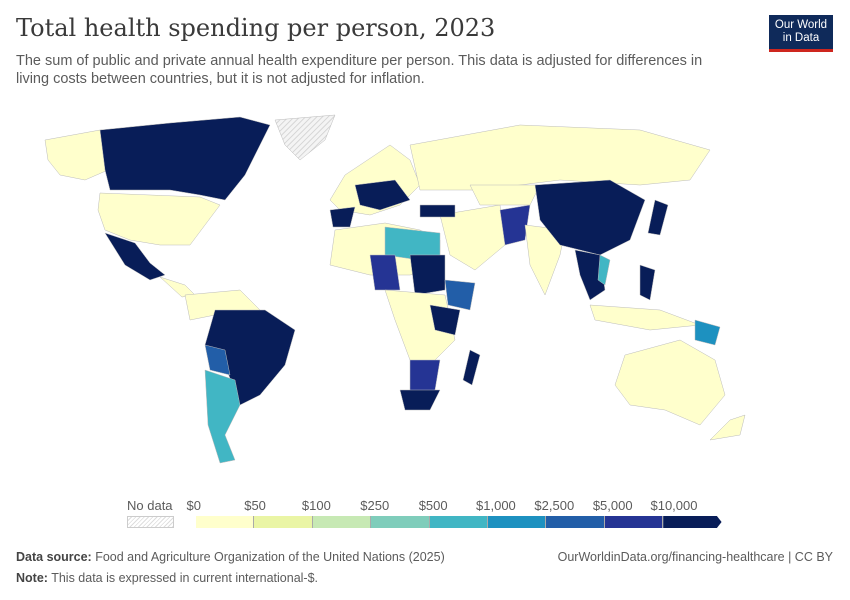 The width and height of the screenshot is (850, 600). Describe the element at coordinates (159, 219) in the screenshot. I see `region-usa` at that location.